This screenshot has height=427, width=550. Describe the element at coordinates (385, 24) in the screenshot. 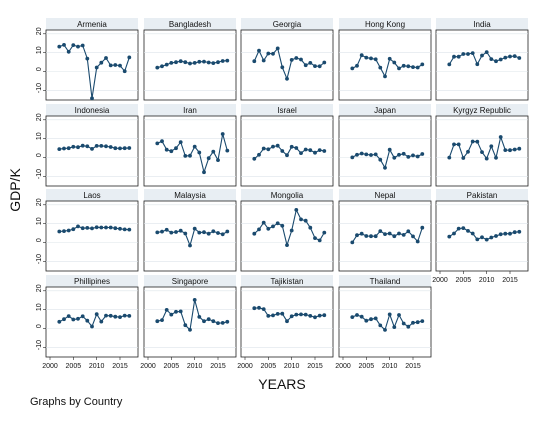

I see `panel-title-hong-kong: Hong Kong` at that location.